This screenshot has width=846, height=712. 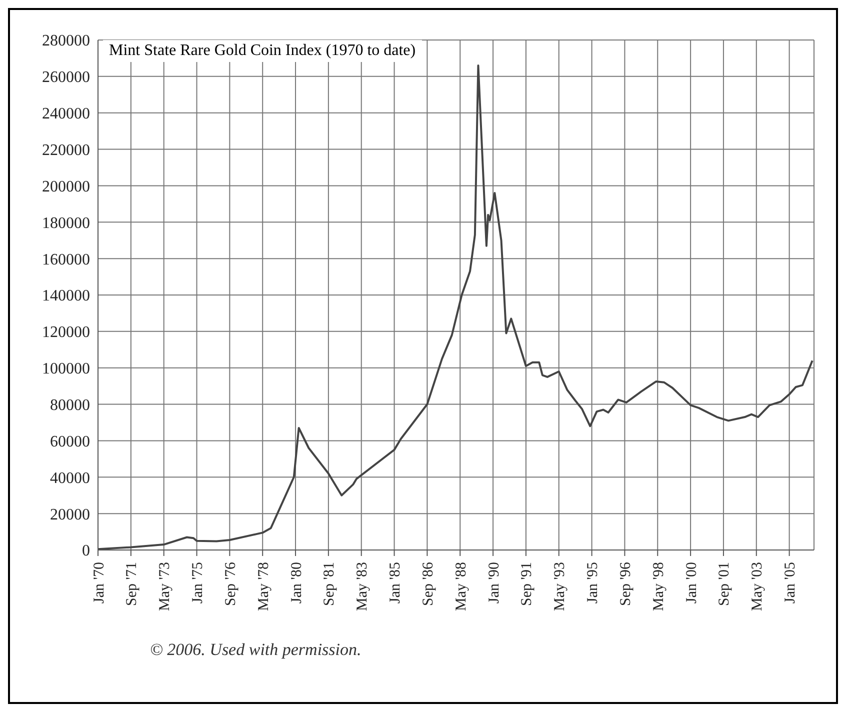 What do you see at coordinates (658, 586) in the screenshot?
I see `x-tick-label: May '98` at bounding box center [658, 586].